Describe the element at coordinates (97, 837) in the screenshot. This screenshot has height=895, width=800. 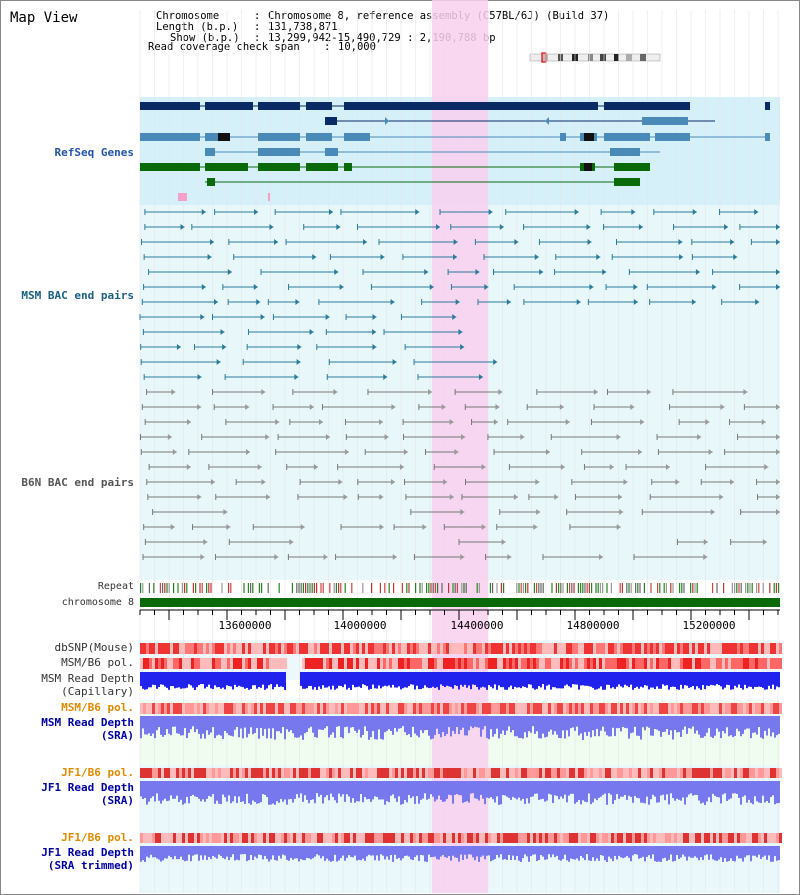
I see `track-label-jf1-b6-pol-2: JF1/B6 pol.` at that location.